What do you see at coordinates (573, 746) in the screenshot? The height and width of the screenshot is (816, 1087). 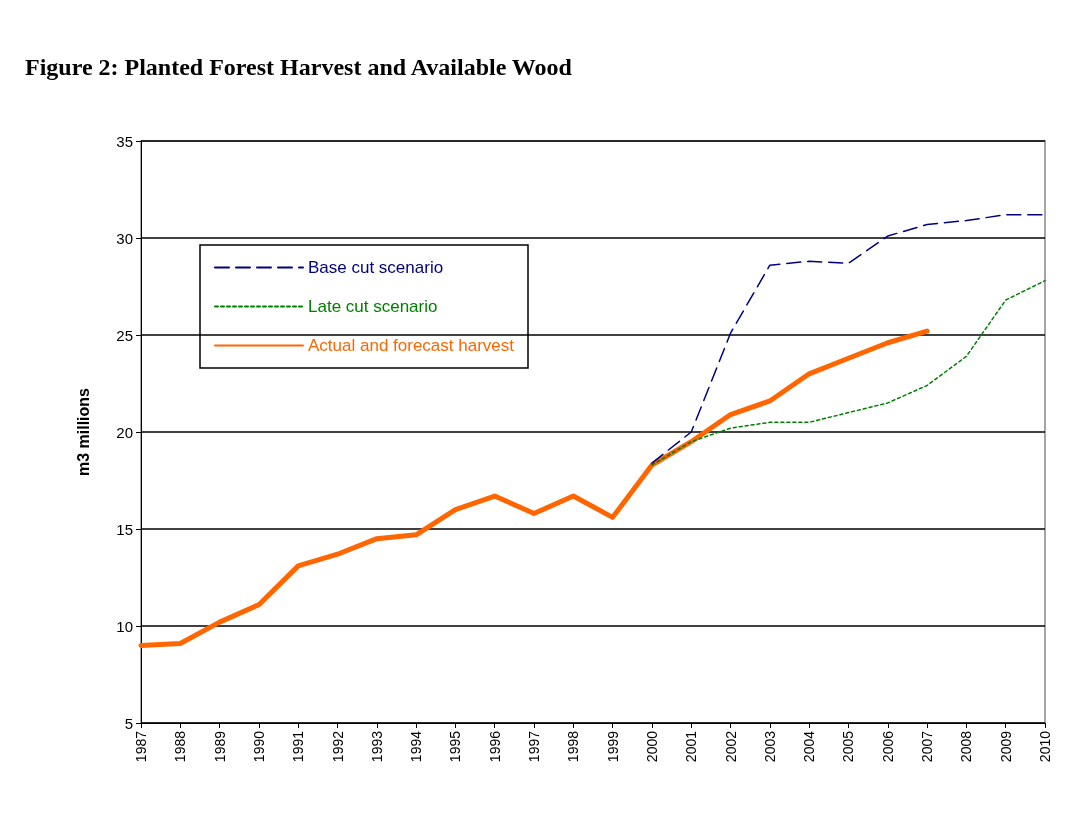 I see `x-tick-label: 1998` at bounding box center [573, 746].